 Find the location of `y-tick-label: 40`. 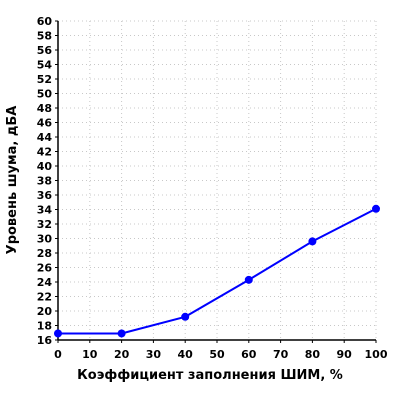

y-tick-label: 40 is located at coordinates (45, 166).